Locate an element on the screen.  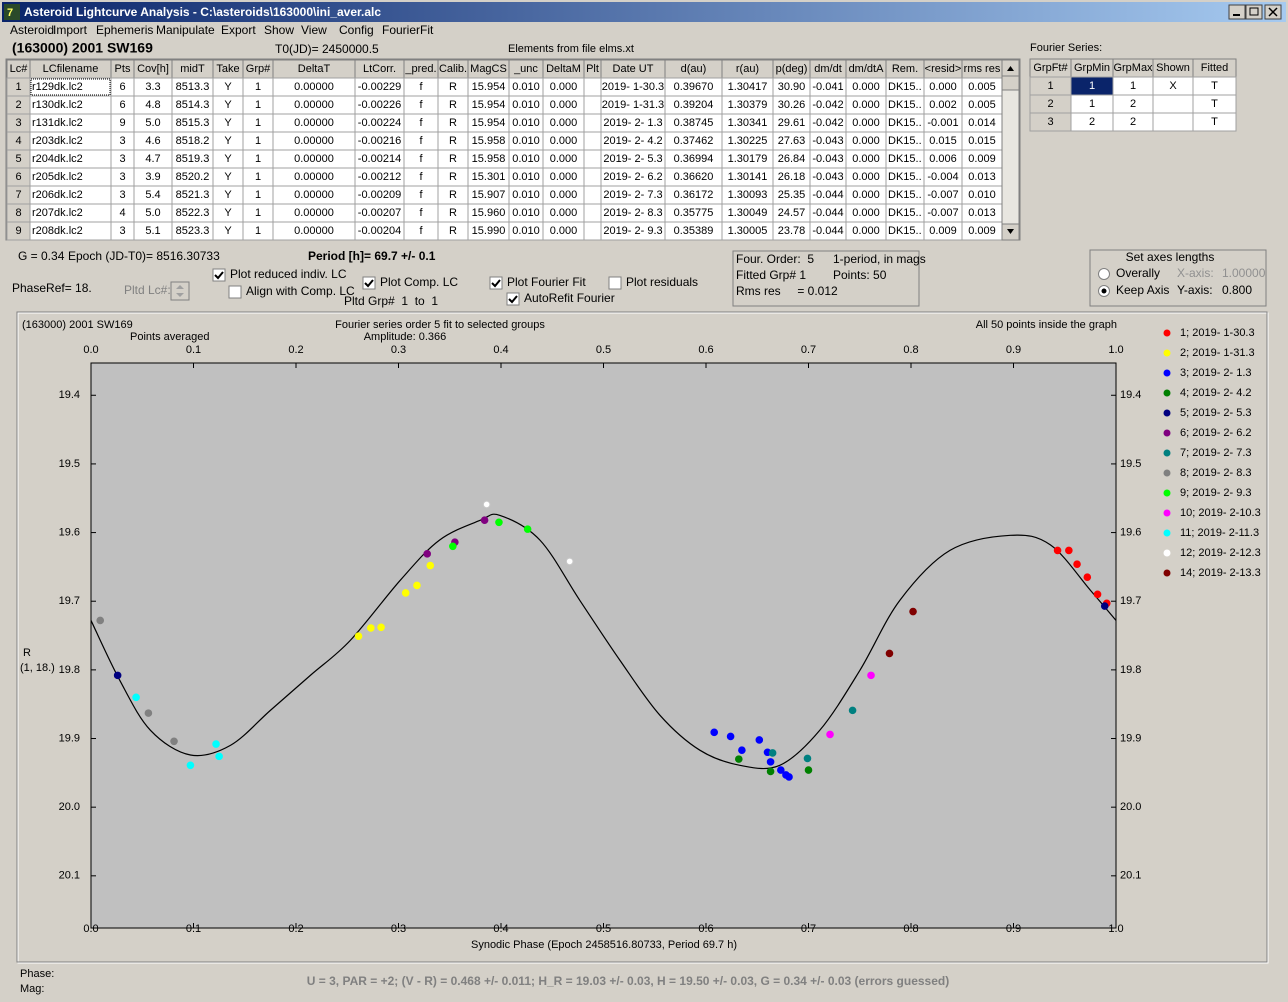
cell-text: r129dk.lc2 is located at coordinates (57, 87).